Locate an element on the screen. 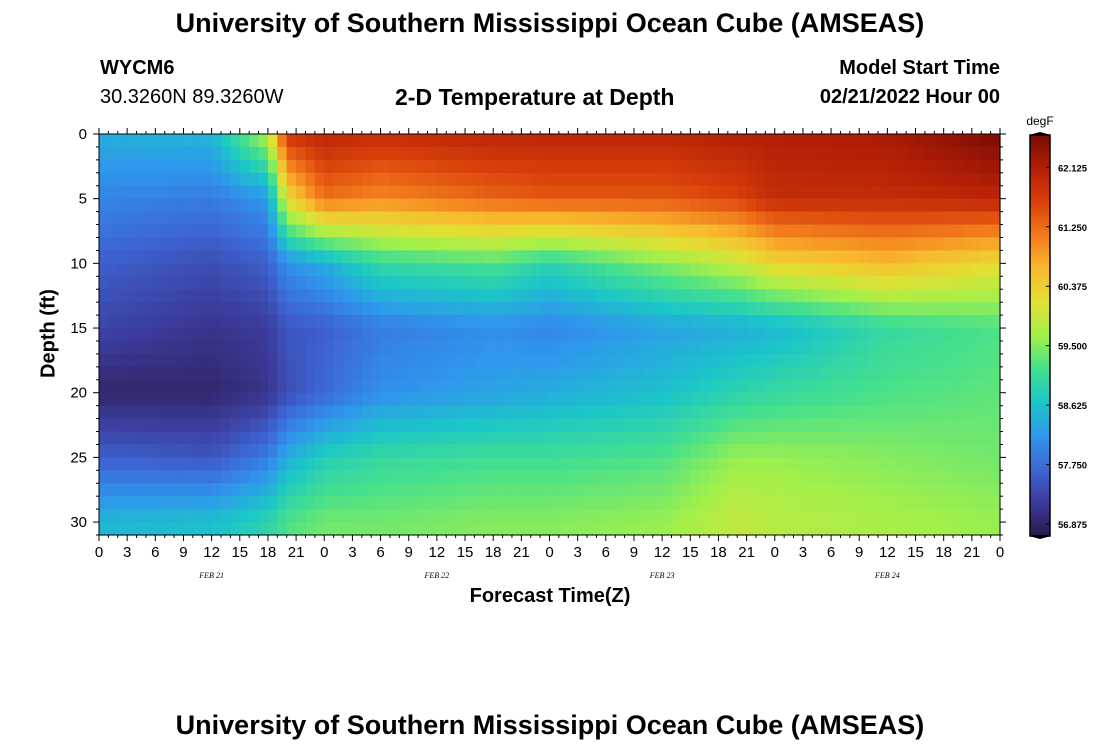  colorbar-bar is located at coordinates (1040, 335).